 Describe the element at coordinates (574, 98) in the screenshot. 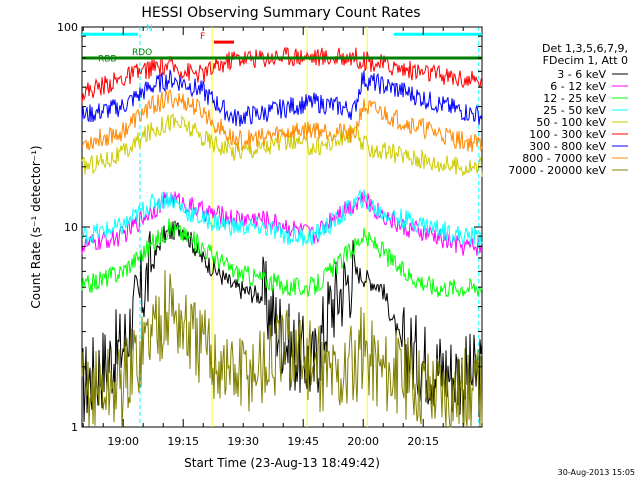

I see `legend-label: 12 - 25 keV` at that location.